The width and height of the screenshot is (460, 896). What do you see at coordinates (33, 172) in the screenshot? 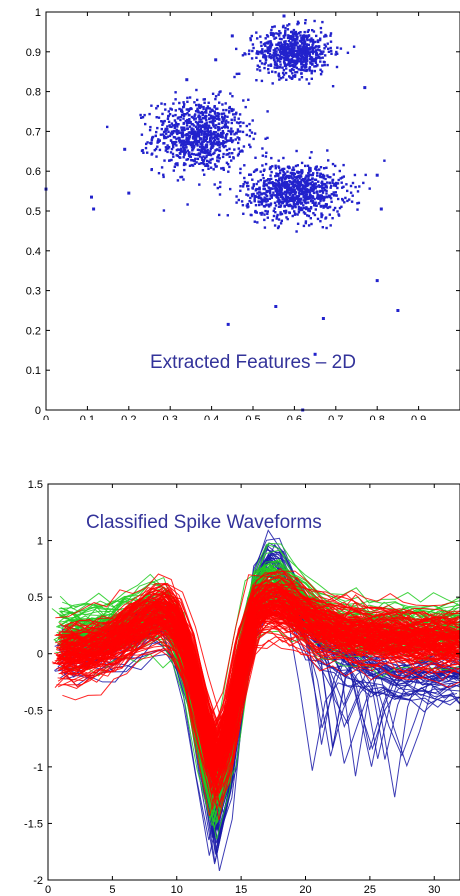
I see `scatter-y-tick-label: 0.6` at bounding box center [33, 172].